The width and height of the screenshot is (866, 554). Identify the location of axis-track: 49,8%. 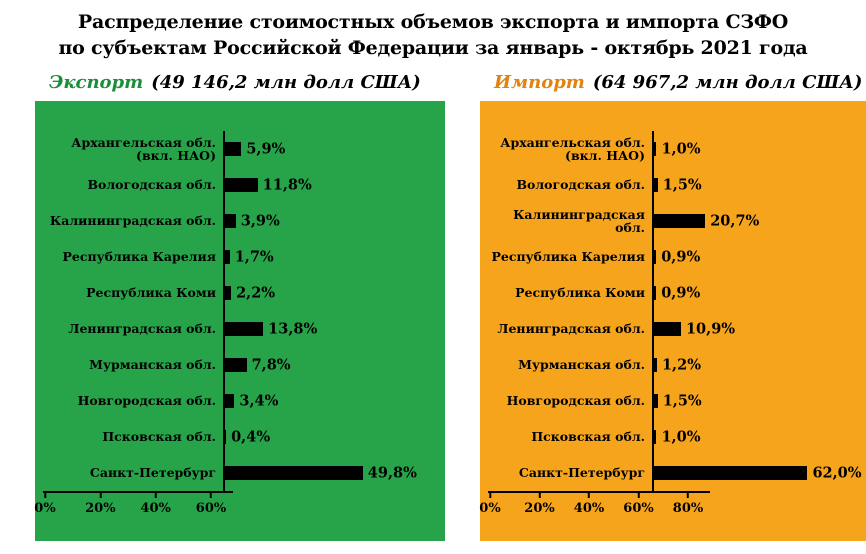
(320, 473).